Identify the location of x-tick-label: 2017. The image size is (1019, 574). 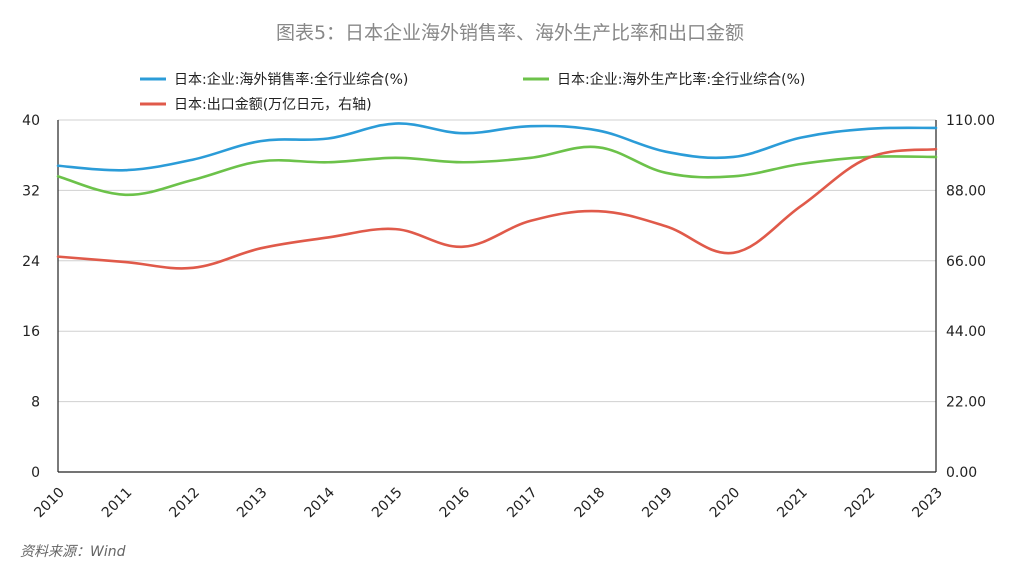
(522, 503).